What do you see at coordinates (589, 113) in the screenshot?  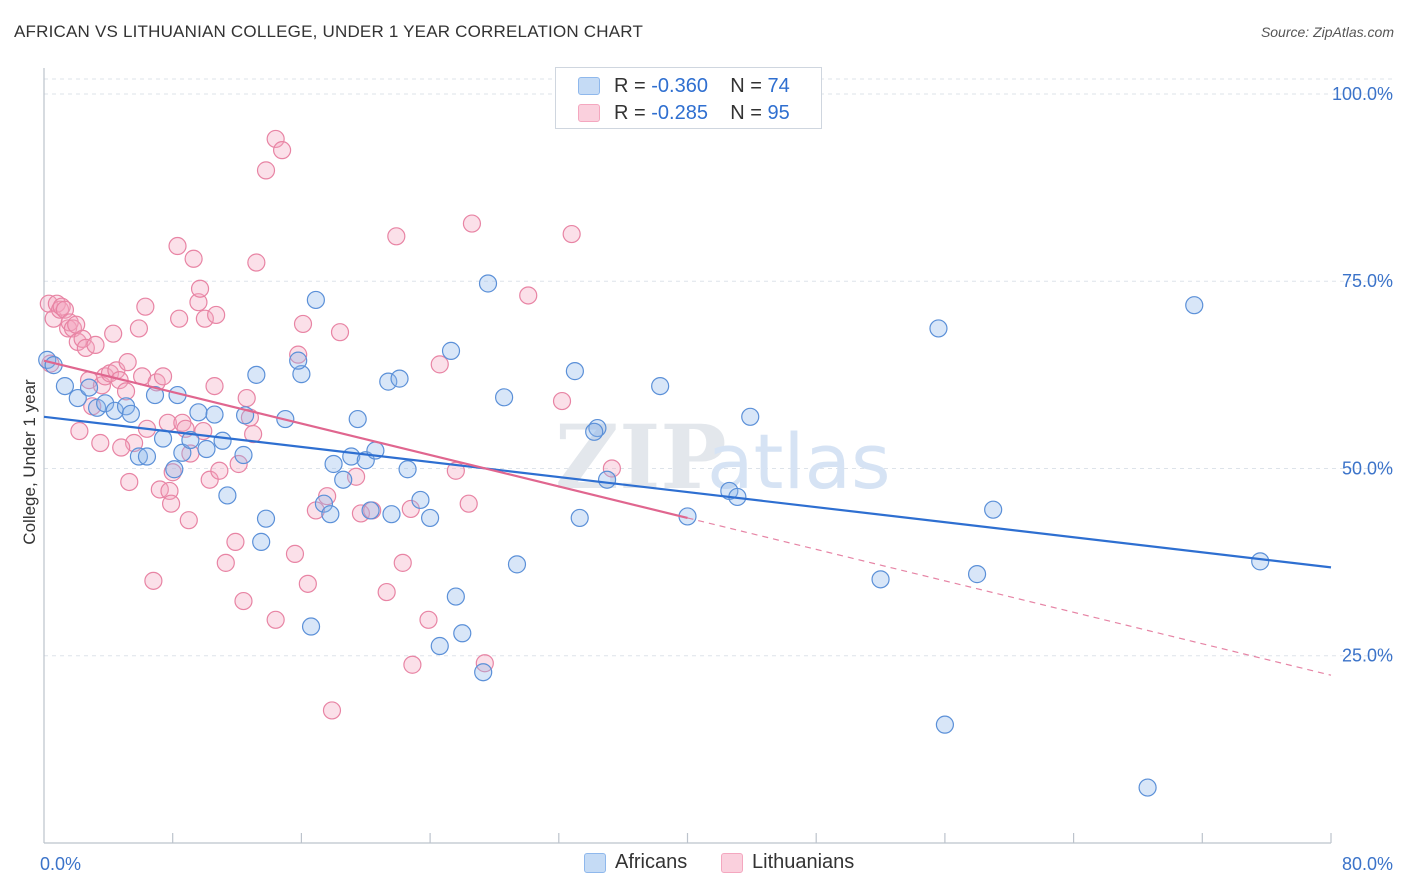 I see `legend-swatch-lithuanians` at bounding box center [589, 113].